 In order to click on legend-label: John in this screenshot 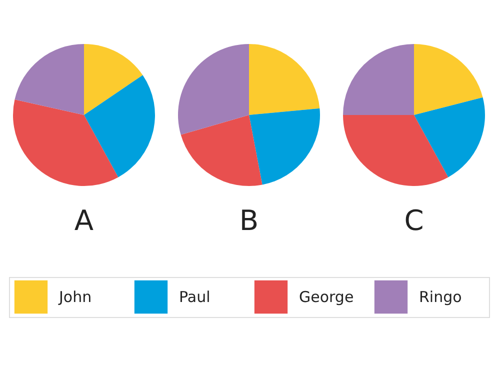, I will do `click(75, 297)`.